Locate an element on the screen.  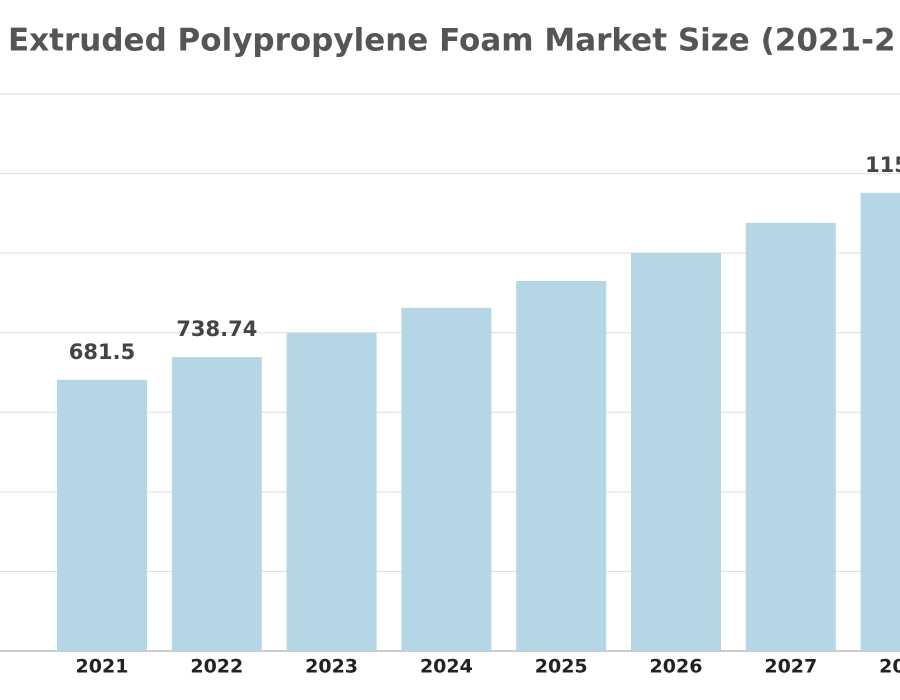
x-tick-label: 2025 is located at coordinates (561, 667).